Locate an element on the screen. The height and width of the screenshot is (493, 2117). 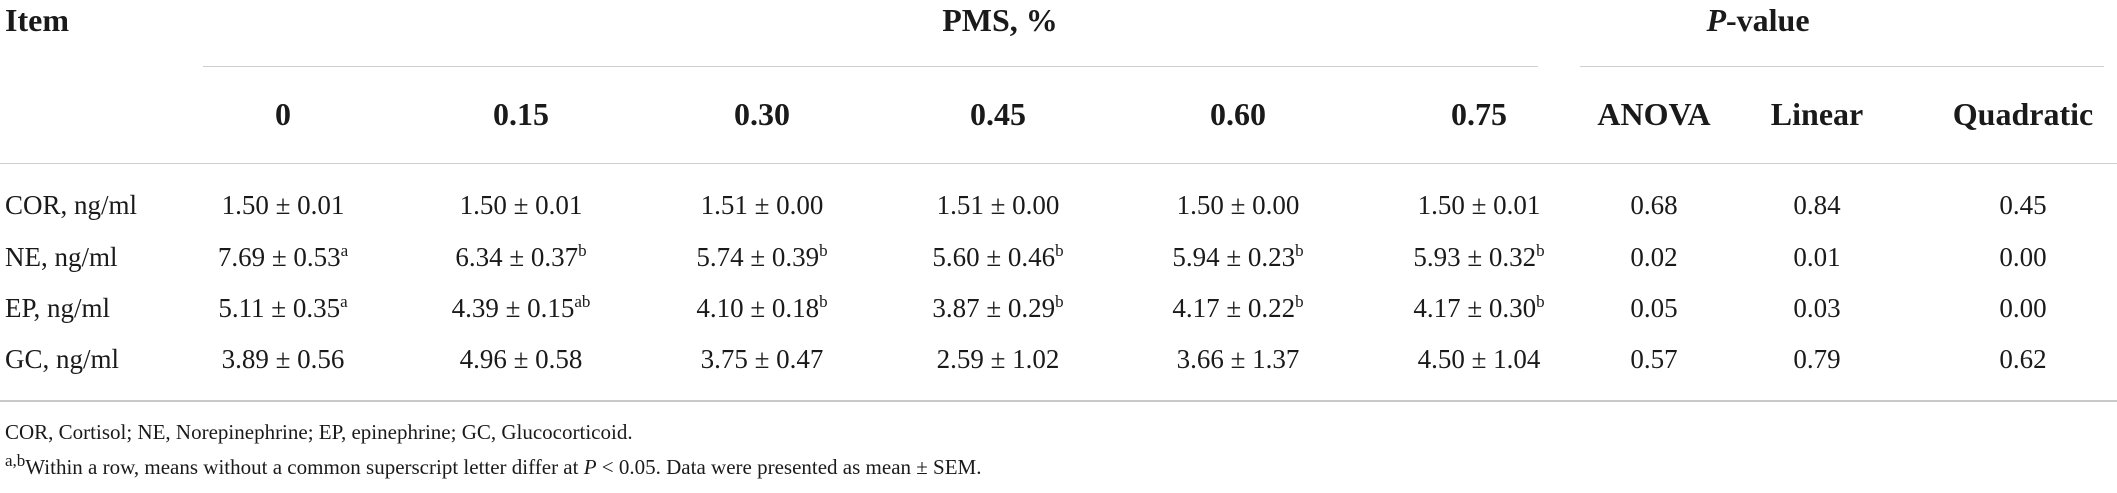
table-cell: 4.17 ± 0.22b is located at coordinates (1237, 308).